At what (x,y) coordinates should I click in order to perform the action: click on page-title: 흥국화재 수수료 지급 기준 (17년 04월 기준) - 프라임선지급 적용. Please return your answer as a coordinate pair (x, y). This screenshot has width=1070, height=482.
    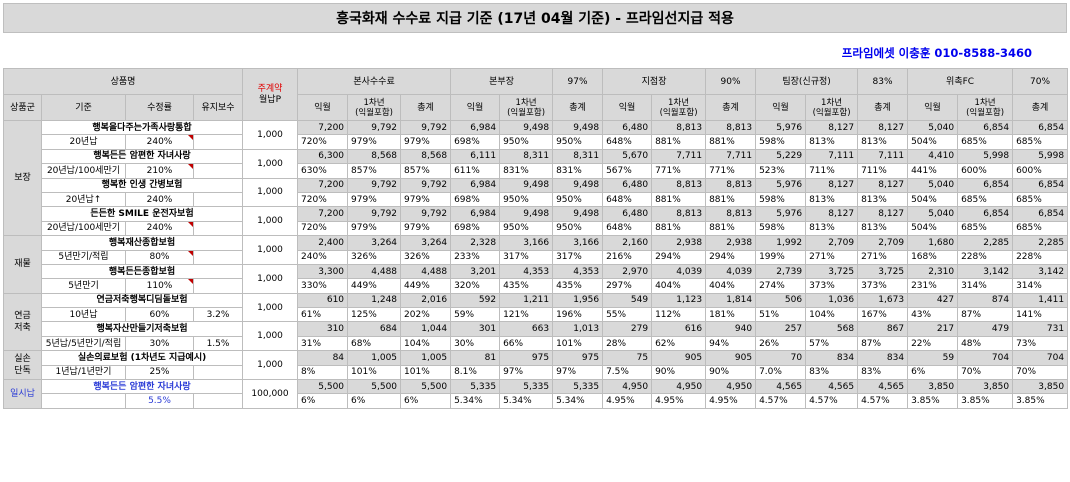
    Looking at the image, I should click on (535, 18).